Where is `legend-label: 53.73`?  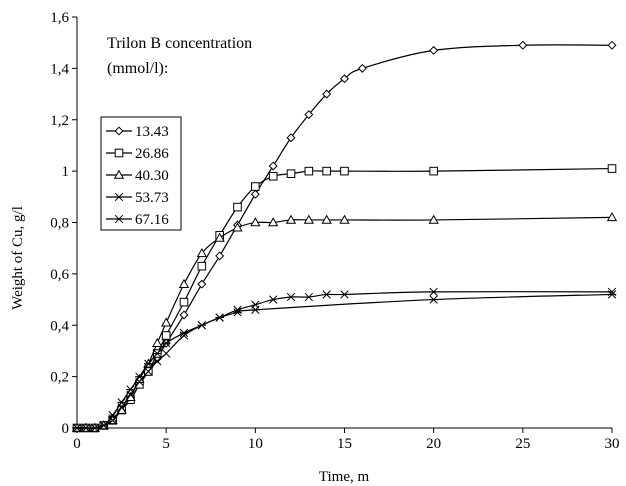
legend-label: 53.73 is located at coordinates (152, 198).